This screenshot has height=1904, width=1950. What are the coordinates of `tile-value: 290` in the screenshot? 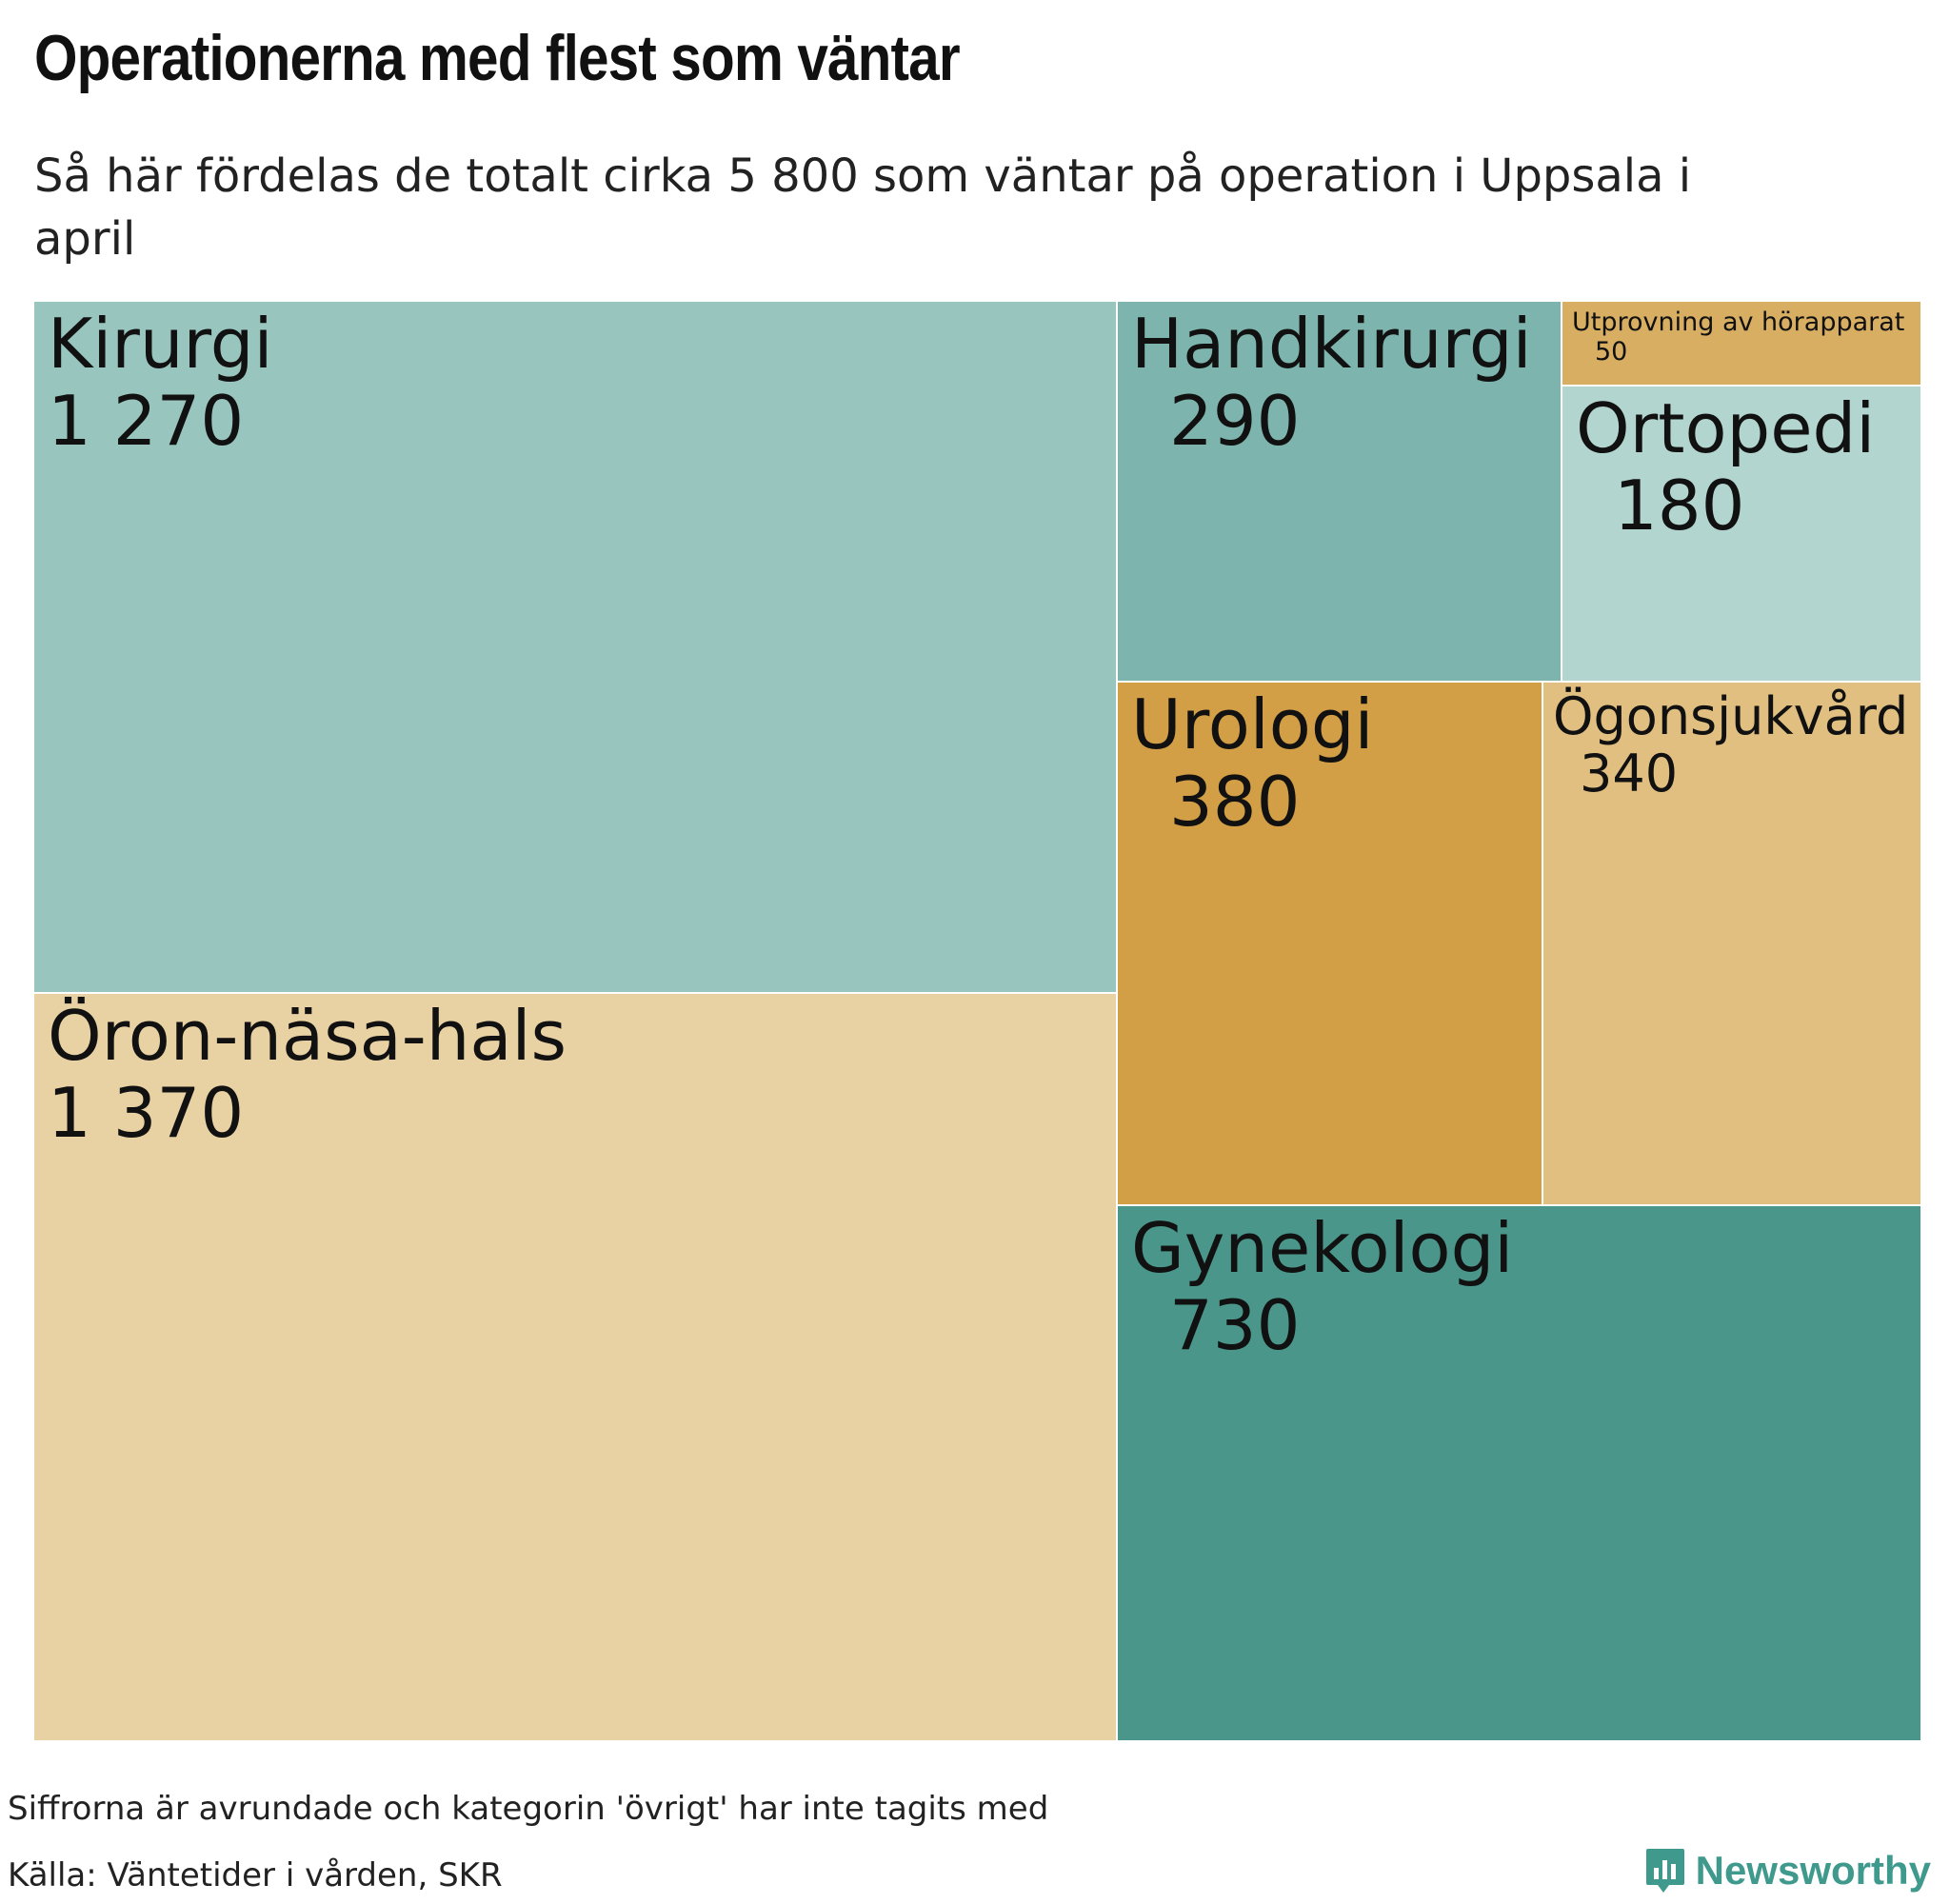 It's located at (1235, 420).